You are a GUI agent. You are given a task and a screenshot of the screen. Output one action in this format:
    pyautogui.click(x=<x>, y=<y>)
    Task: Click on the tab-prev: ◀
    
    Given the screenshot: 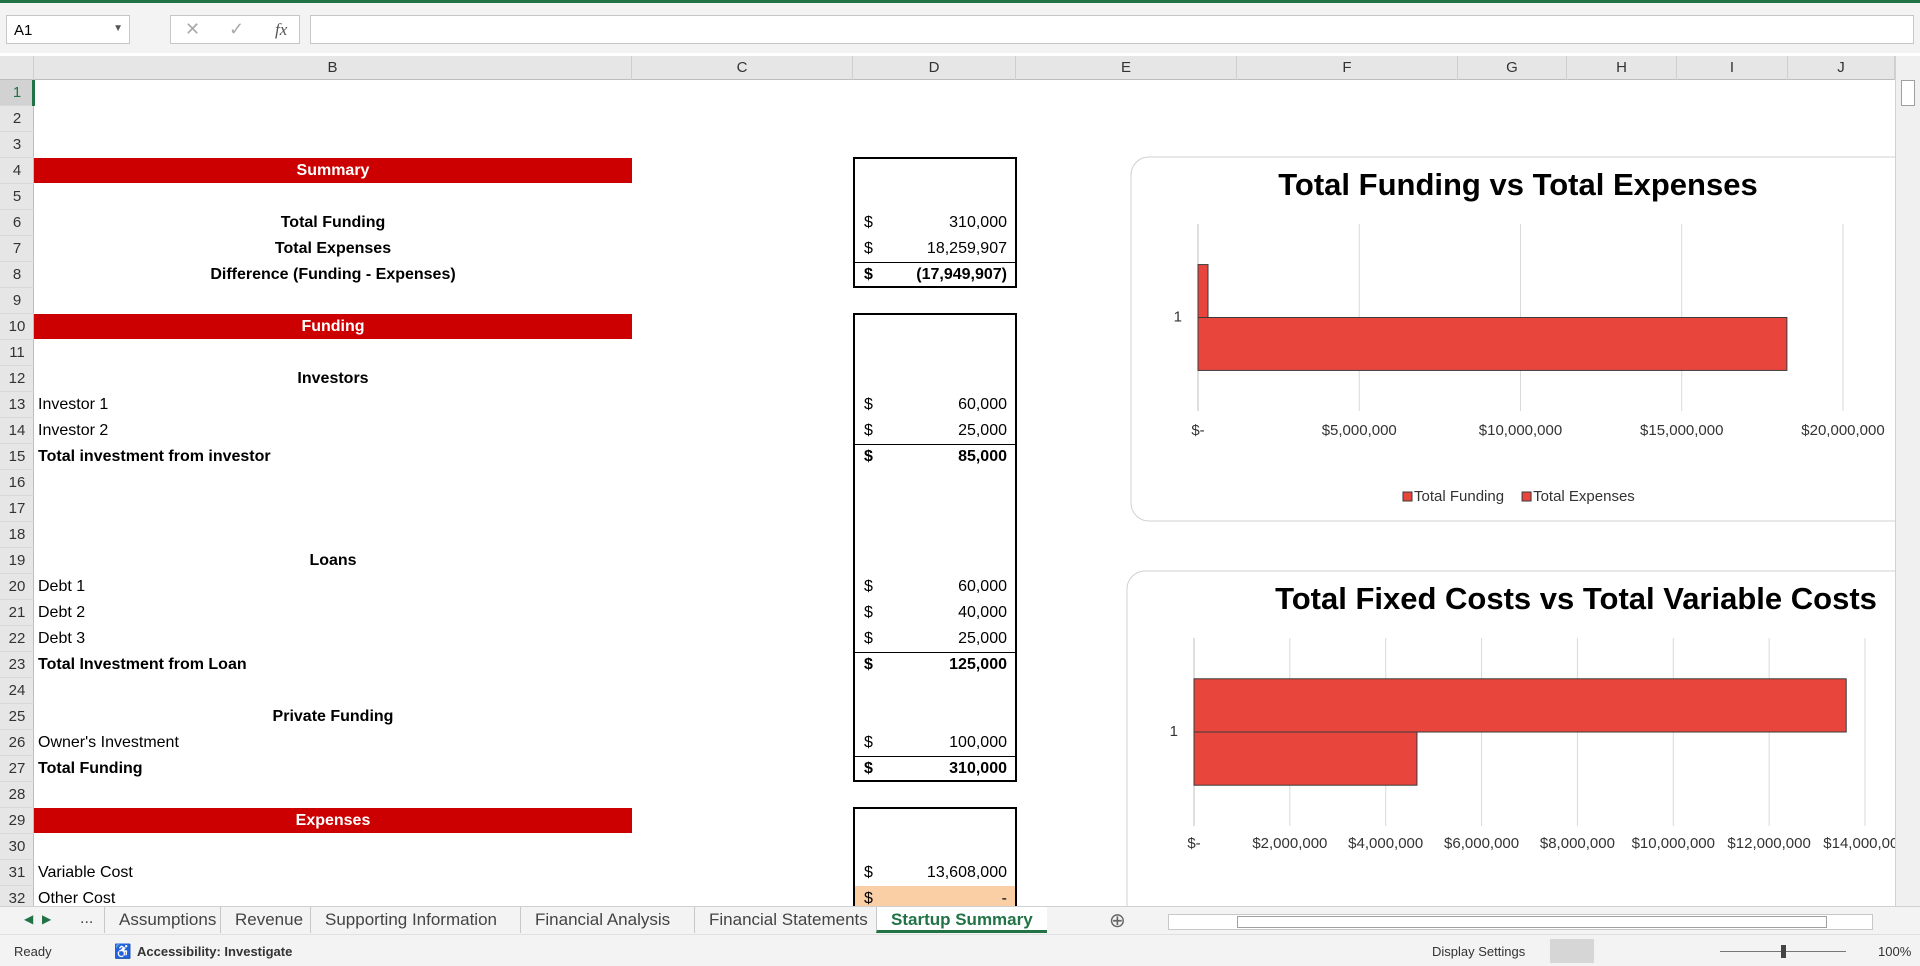 What is the action you would take?
    pyautogui.click(x=29, y=919)
    